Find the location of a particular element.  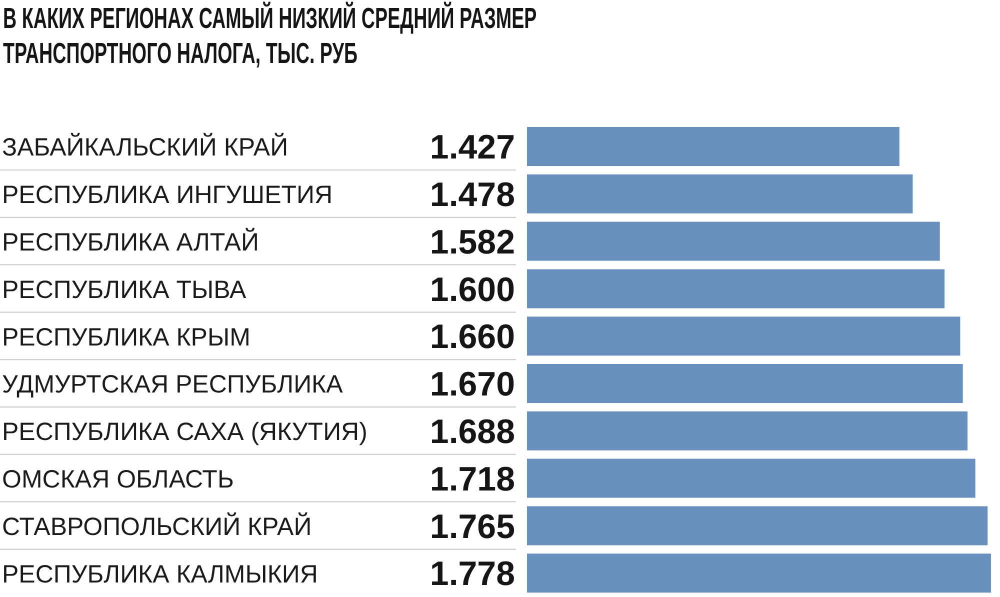

y-tick-label: СТАВРОПОЛЬСКИЙ КРАЙ is located at coordinates (157, 526).